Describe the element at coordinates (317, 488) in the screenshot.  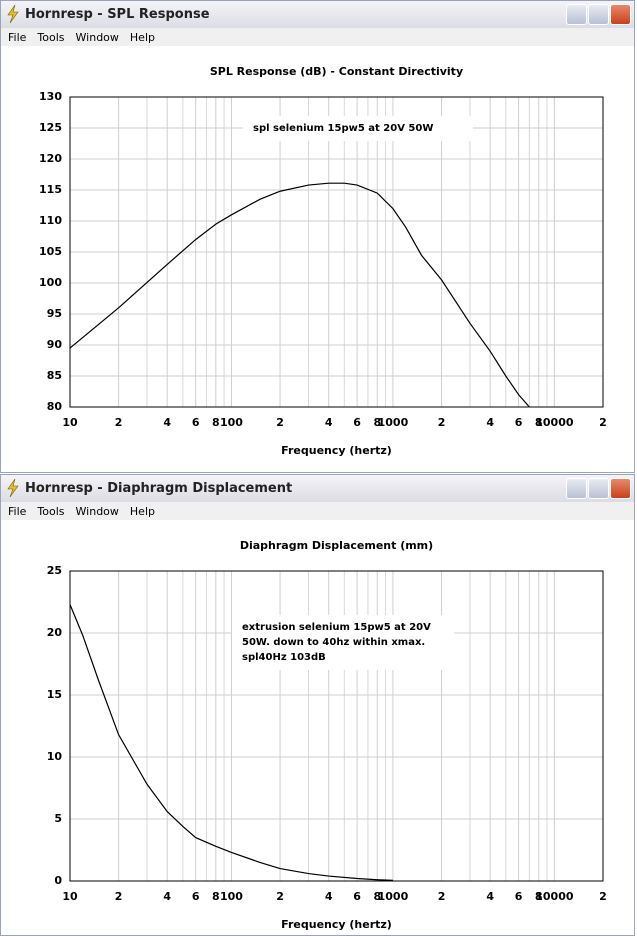
I see `title-bar: Hornresp - Diaphragm Displacement` at that location.